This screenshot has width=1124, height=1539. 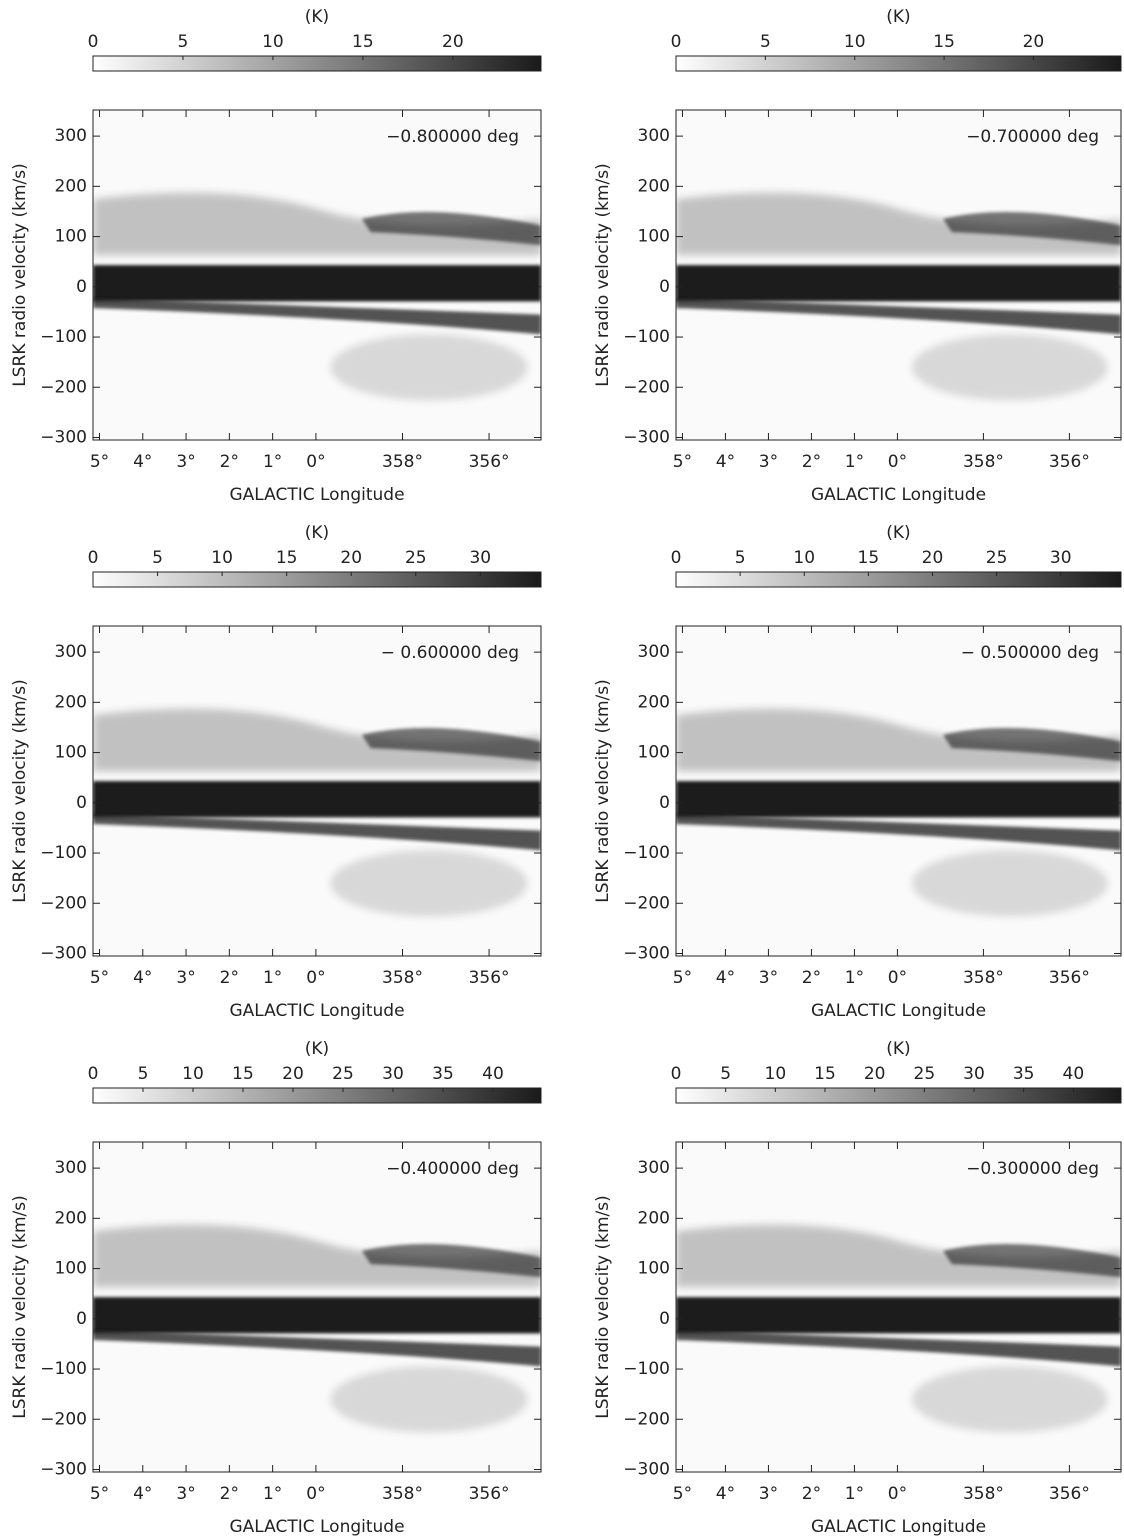 What do you see at coordinates (452, 1169) in the screenshot?
I see `annotation: −0.400000 deg` at bounding box center [452, 1169].